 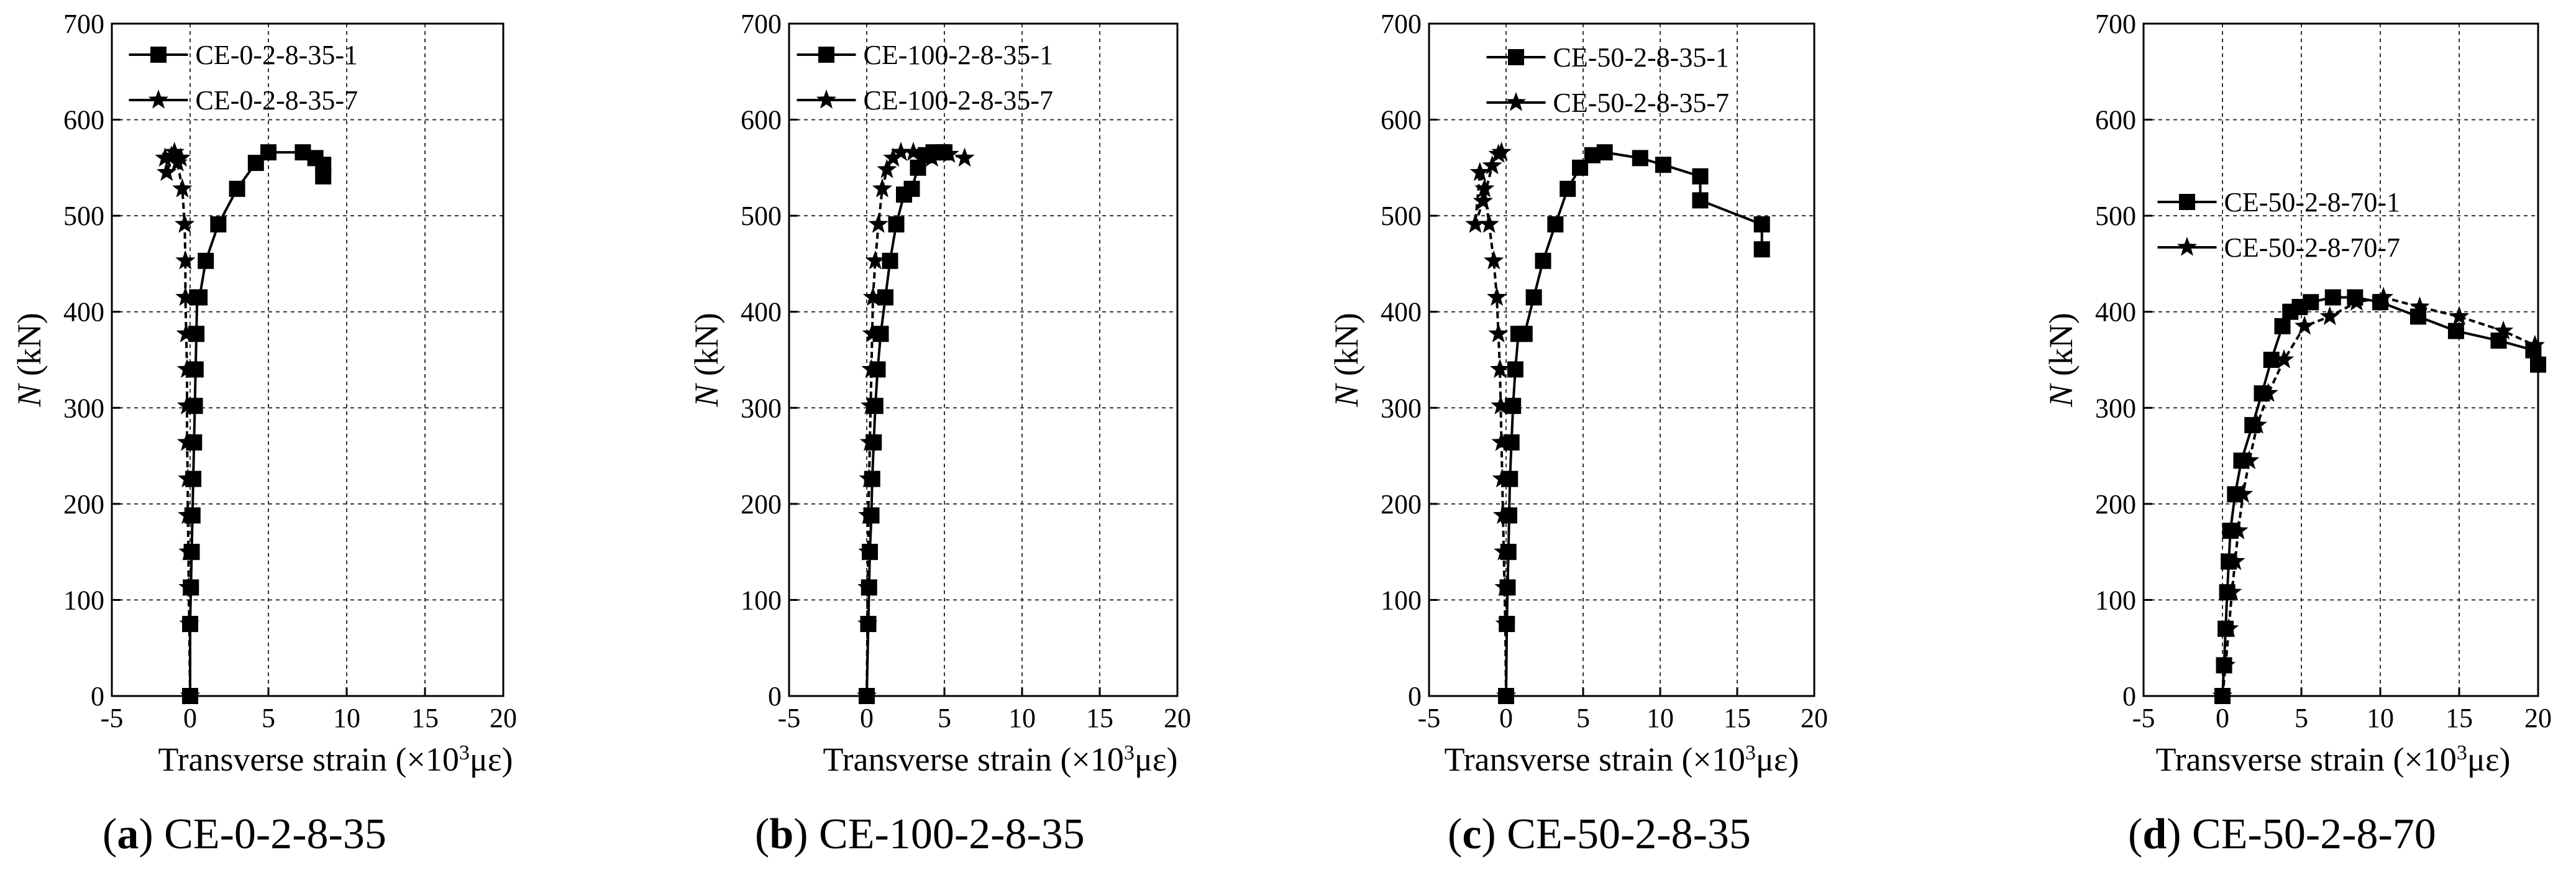 I want to click on legend-label: CE-50-2-8-35-7, so click(x=1641, y=103).